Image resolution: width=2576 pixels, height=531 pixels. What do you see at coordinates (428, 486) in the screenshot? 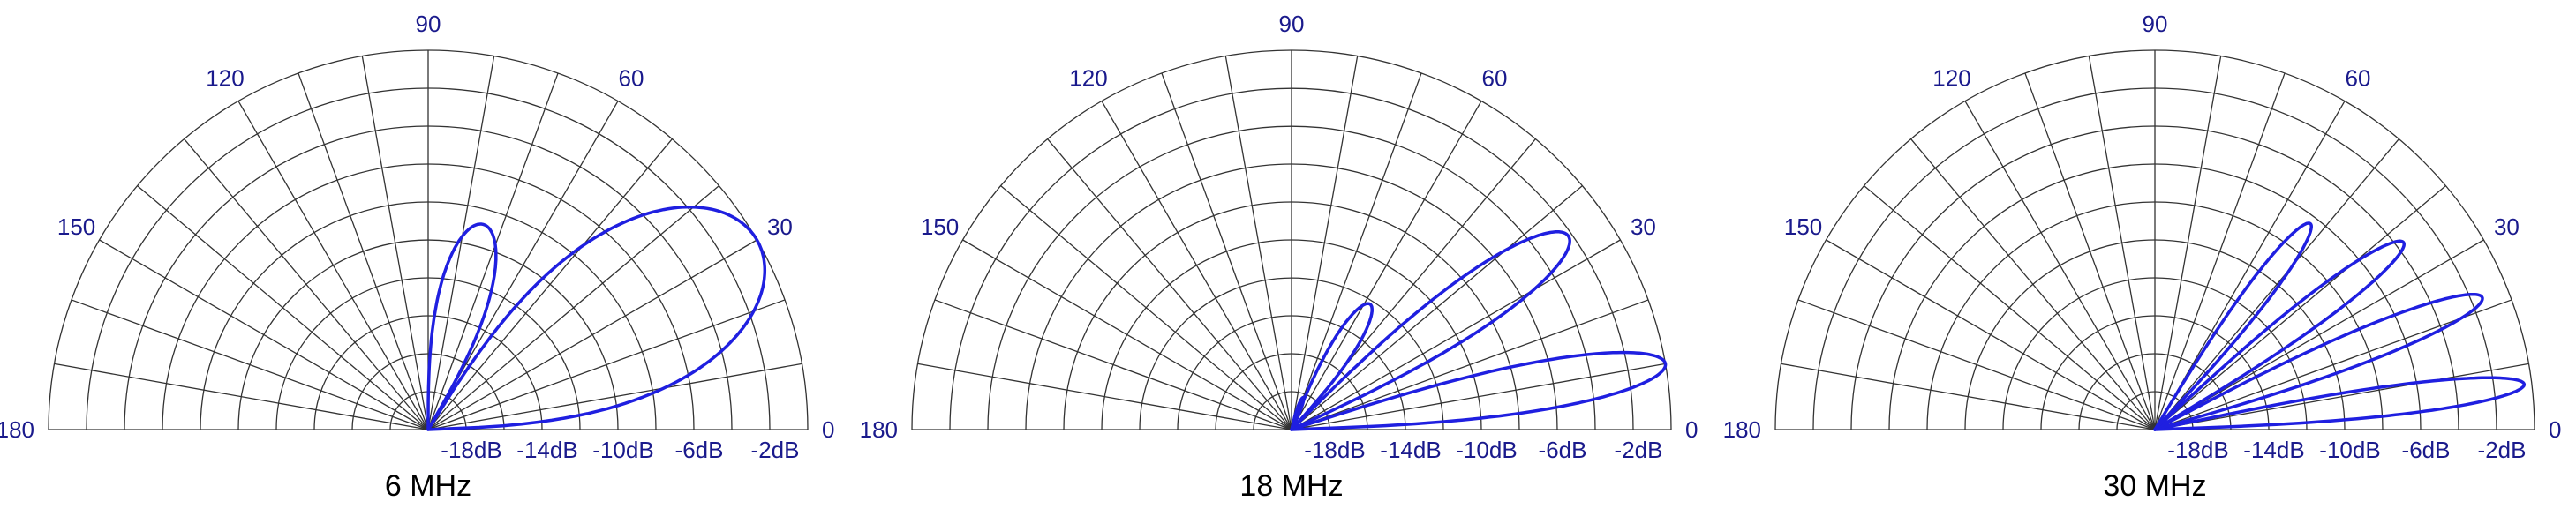
I see `chart-title: 6 MHz` at bounding box center [428, 486].